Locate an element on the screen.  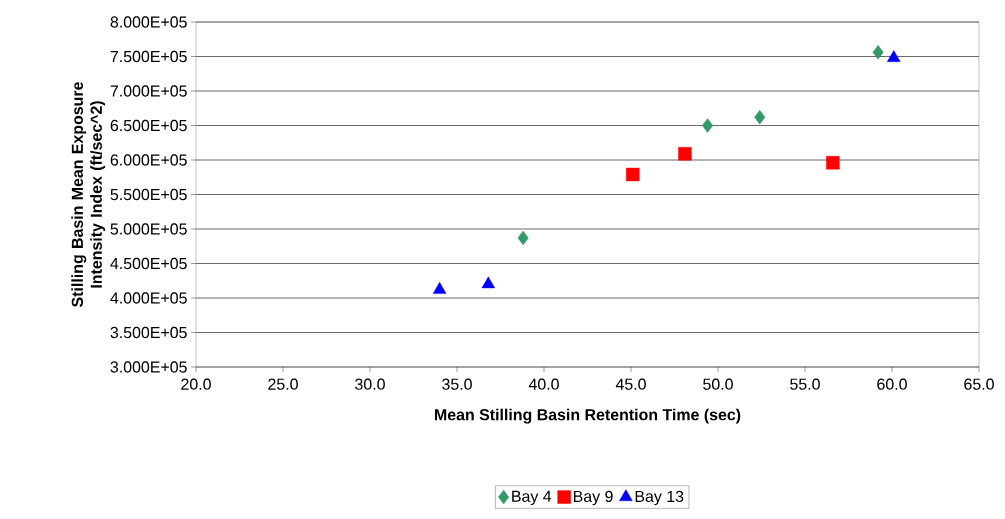
x-tick-label: 50.0 is located at coordinates (718, 384).